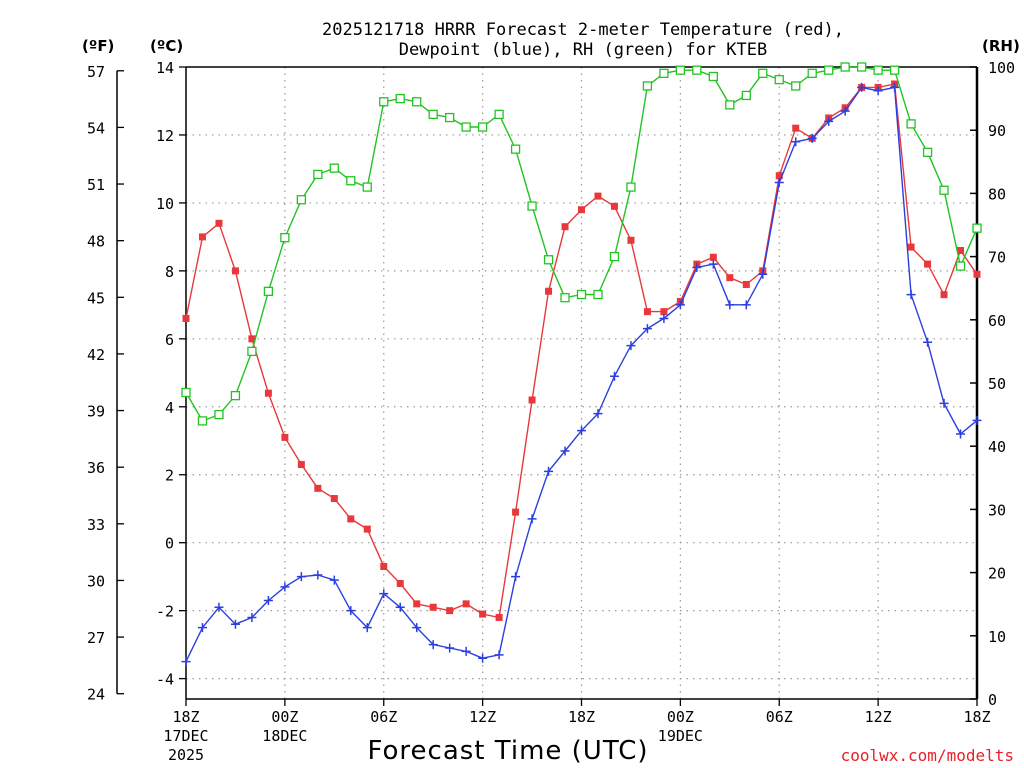 Image resolution: width=1024 pixels, height=768 pixels. What do you see at coordinates (96, 468) in the screenshot?
I see `fahrenheit-tick-label: 36` at bounding box center [96, 468].